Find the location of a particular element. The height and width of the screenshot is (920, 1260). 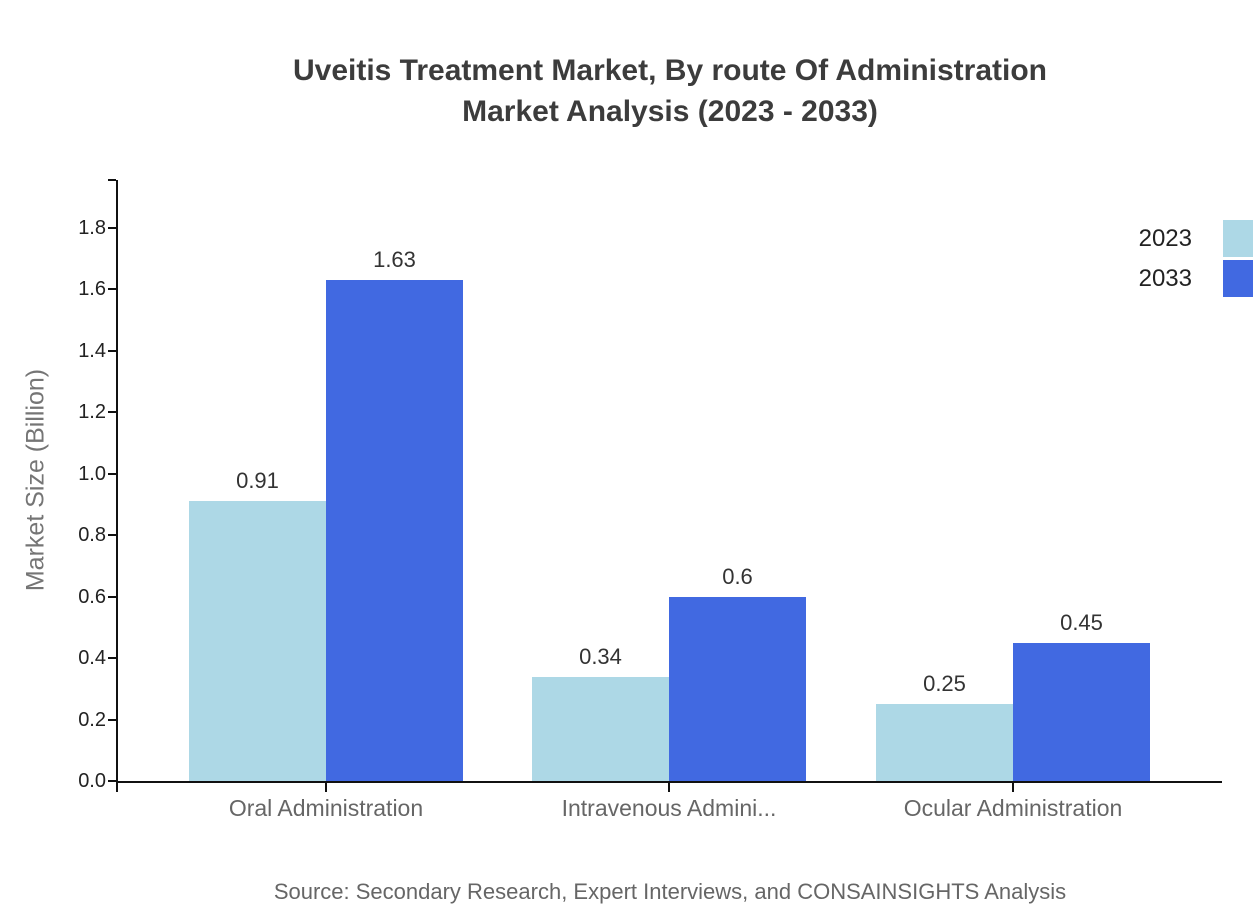

y-axis-end-tick is located at coordinates (112, 180).